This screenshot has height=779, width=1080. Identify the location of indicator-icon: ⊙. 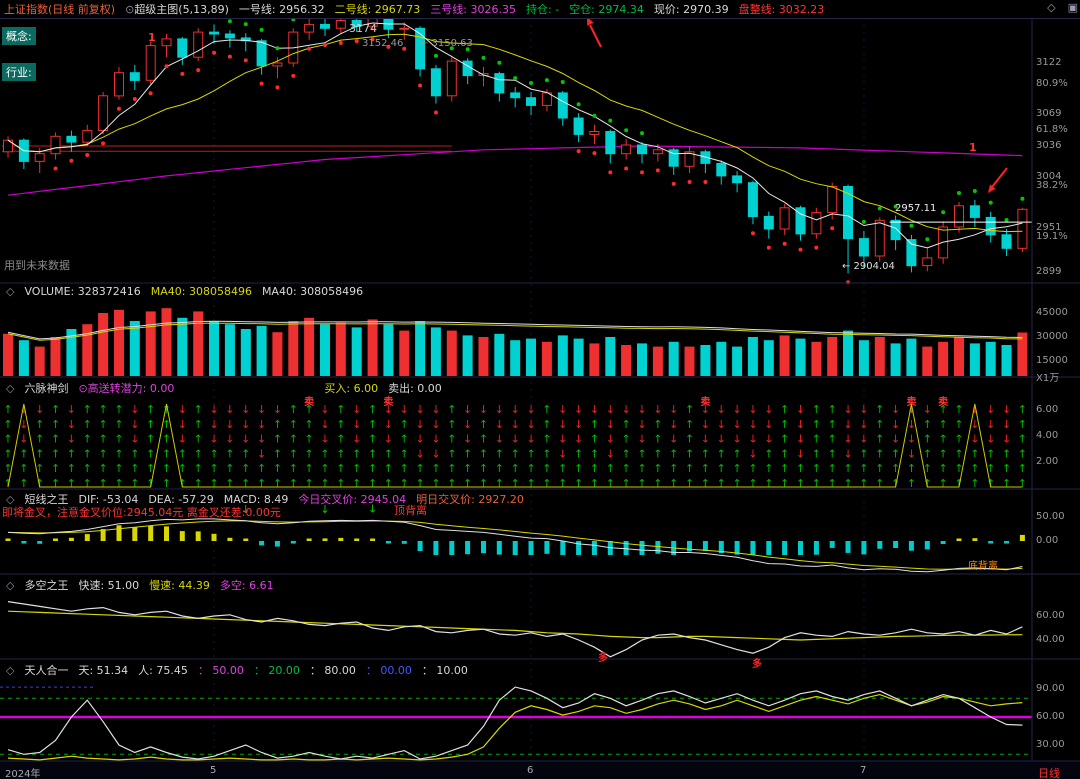
(130, 9).